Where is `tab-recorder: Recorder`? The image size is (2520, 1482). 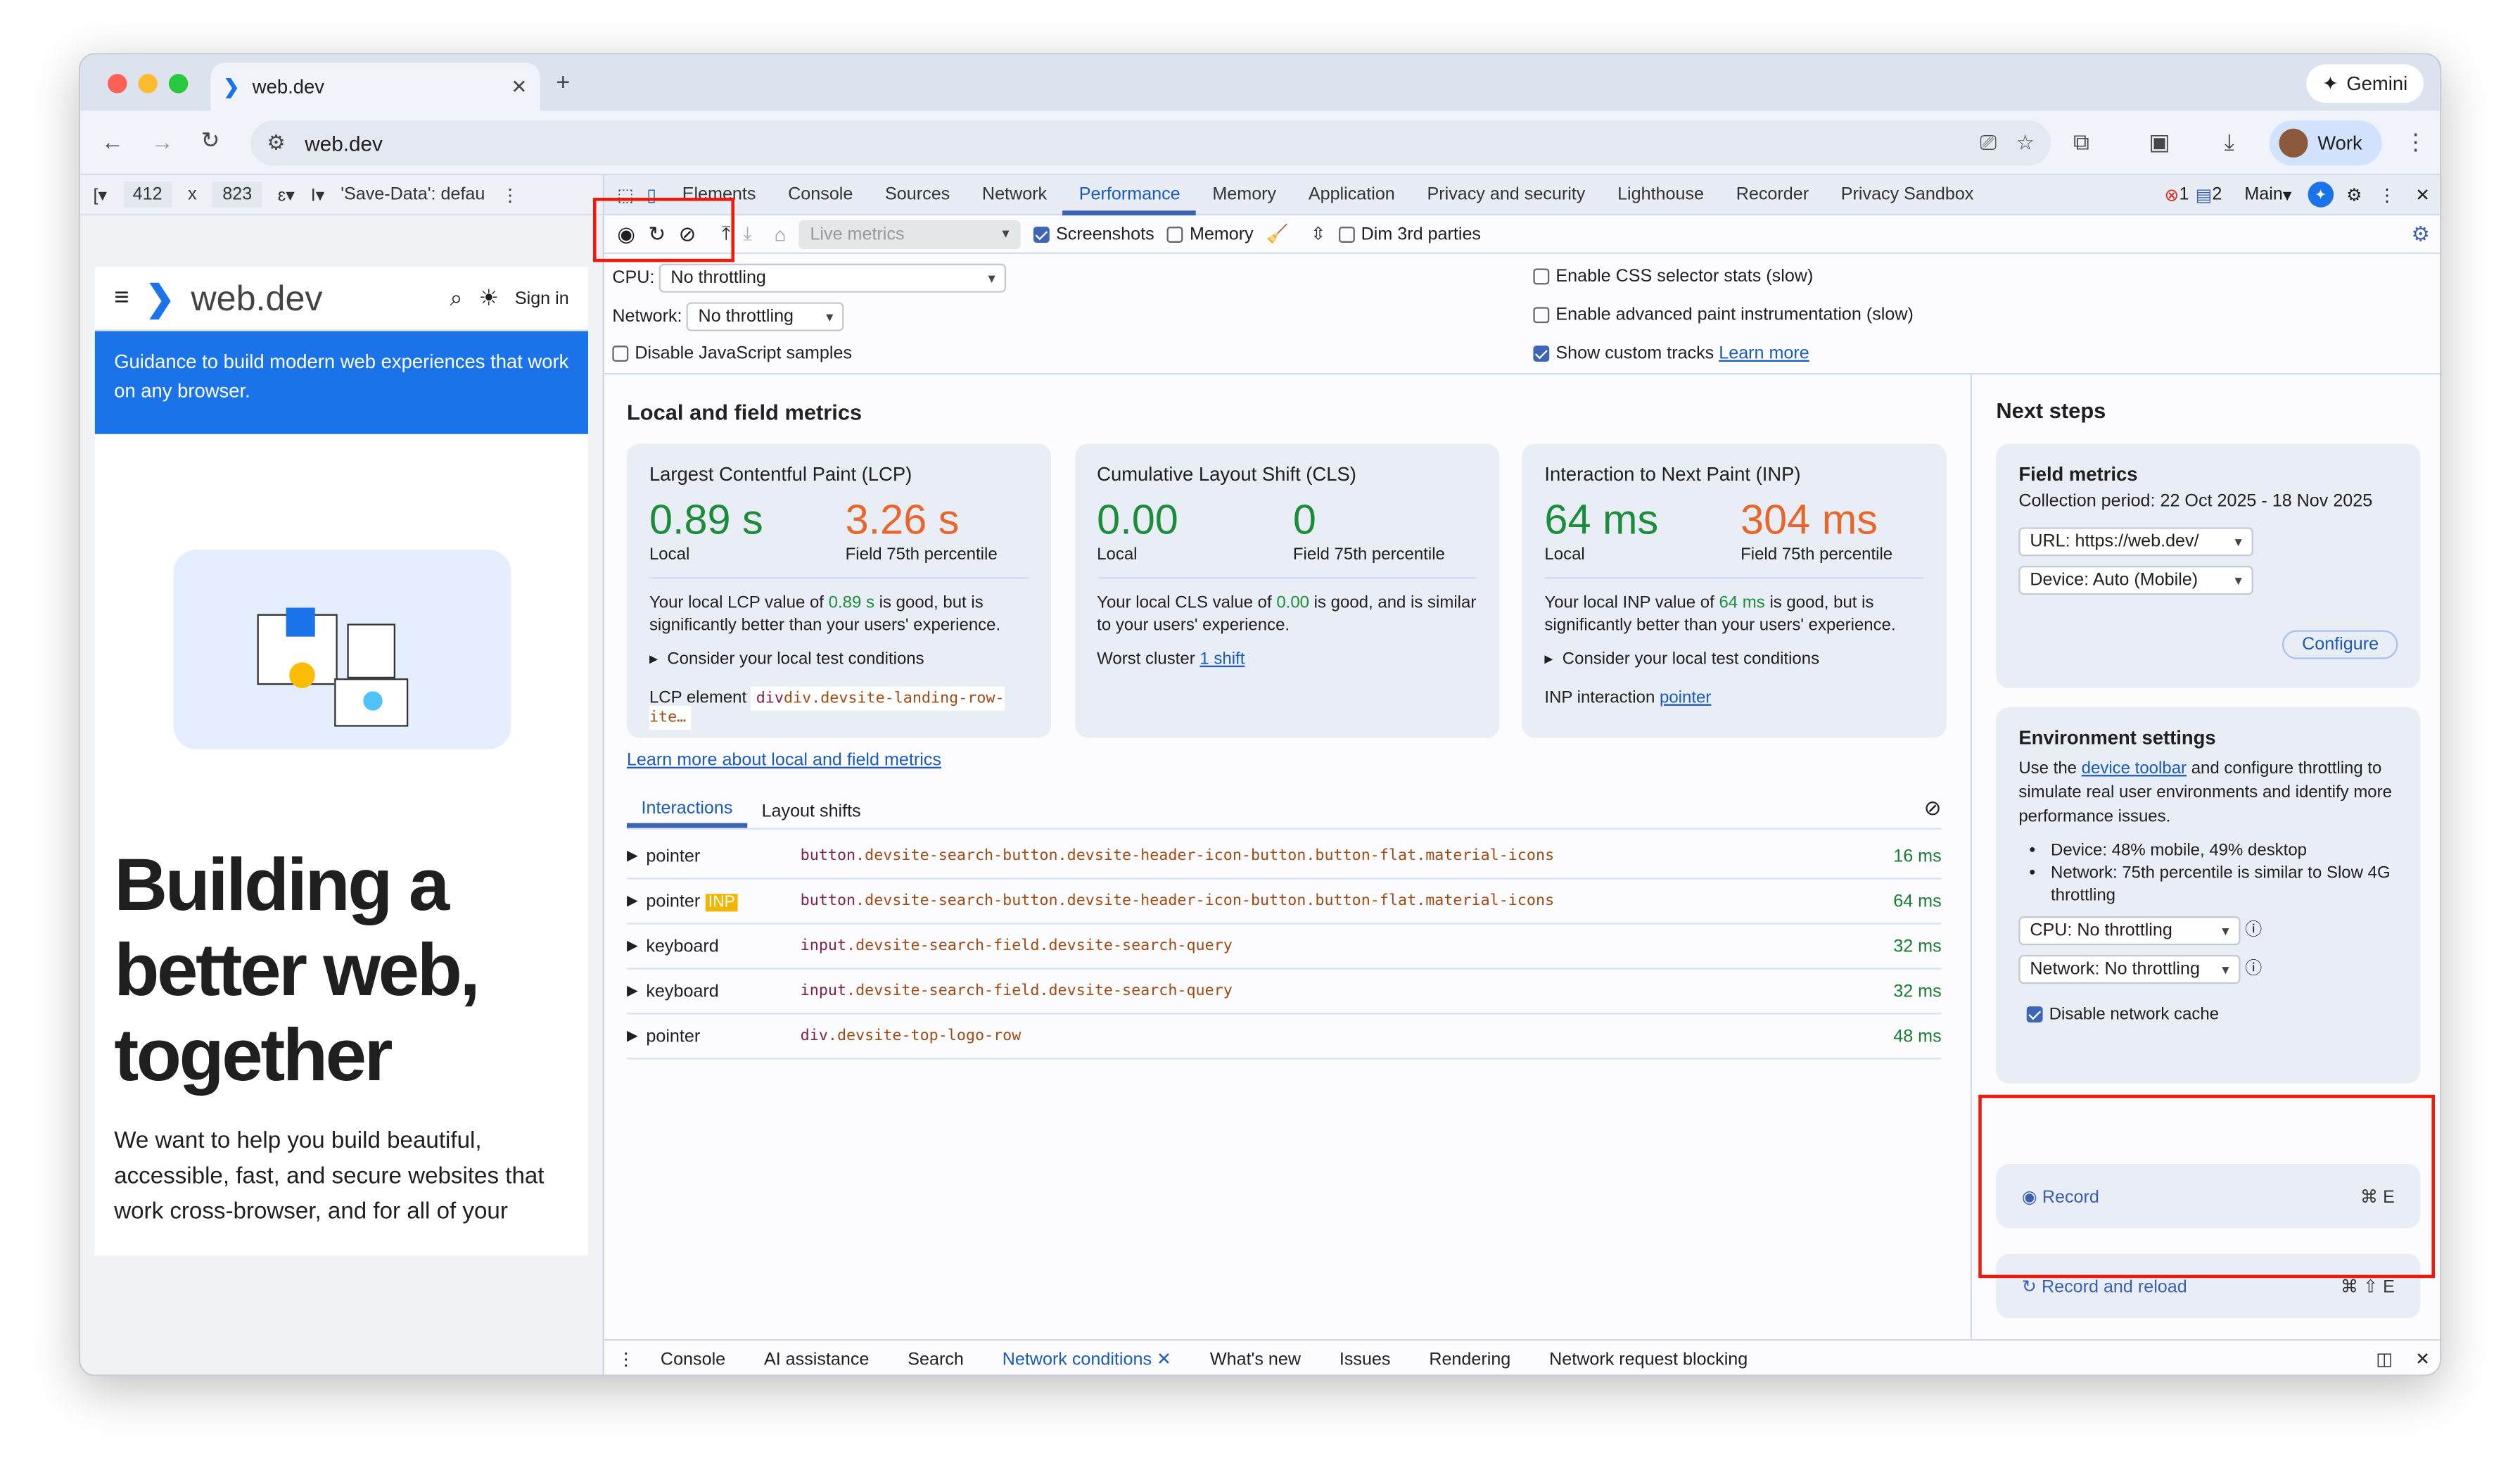
tab-recorder: Recorder is located at coordinates (1773, 193).